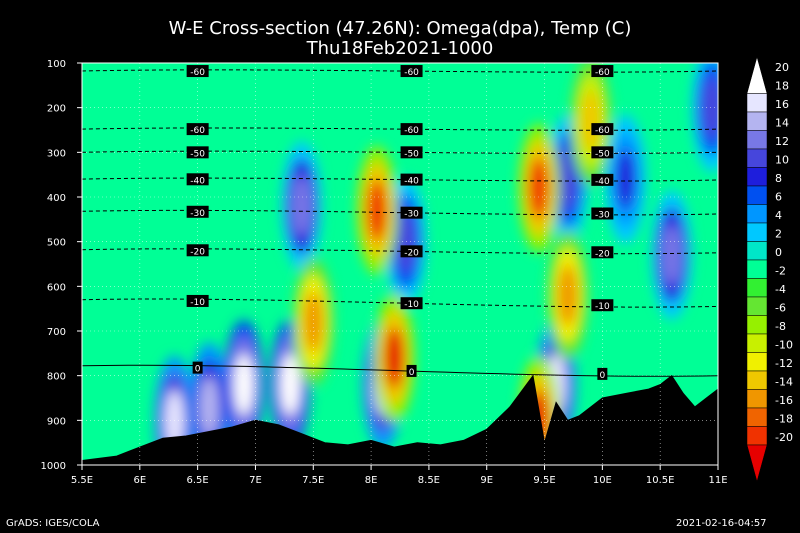  Describe the element at coordinates (399, 475) in the screenshot. I see `x-axis: 5.5E 6E 6.5E 7E 7.5E 8E 8.5E 9E 9.5E 10E 10.5E 11E` at that location.